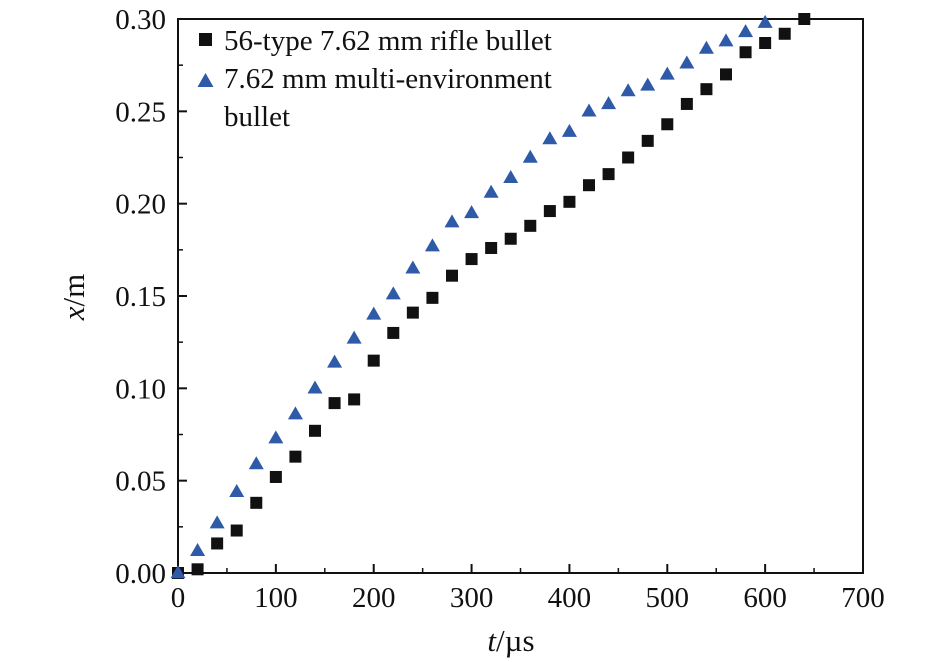 The height and width of the screenshot is (662, 945). Describe the element at coordinates (140, 482) in the screenshot. I see `y-tick-label: 0.05` at that location.